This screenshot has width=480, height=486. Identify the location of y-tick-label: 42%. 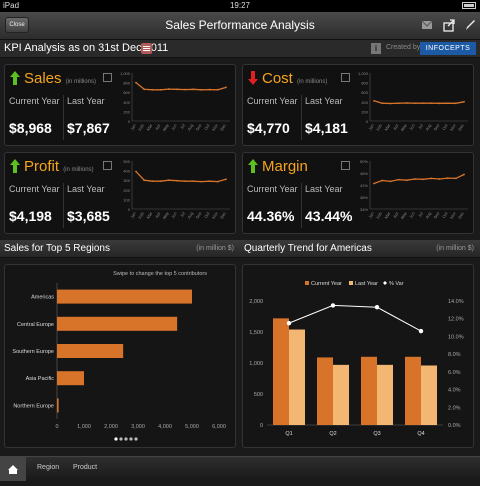
(364, 185).